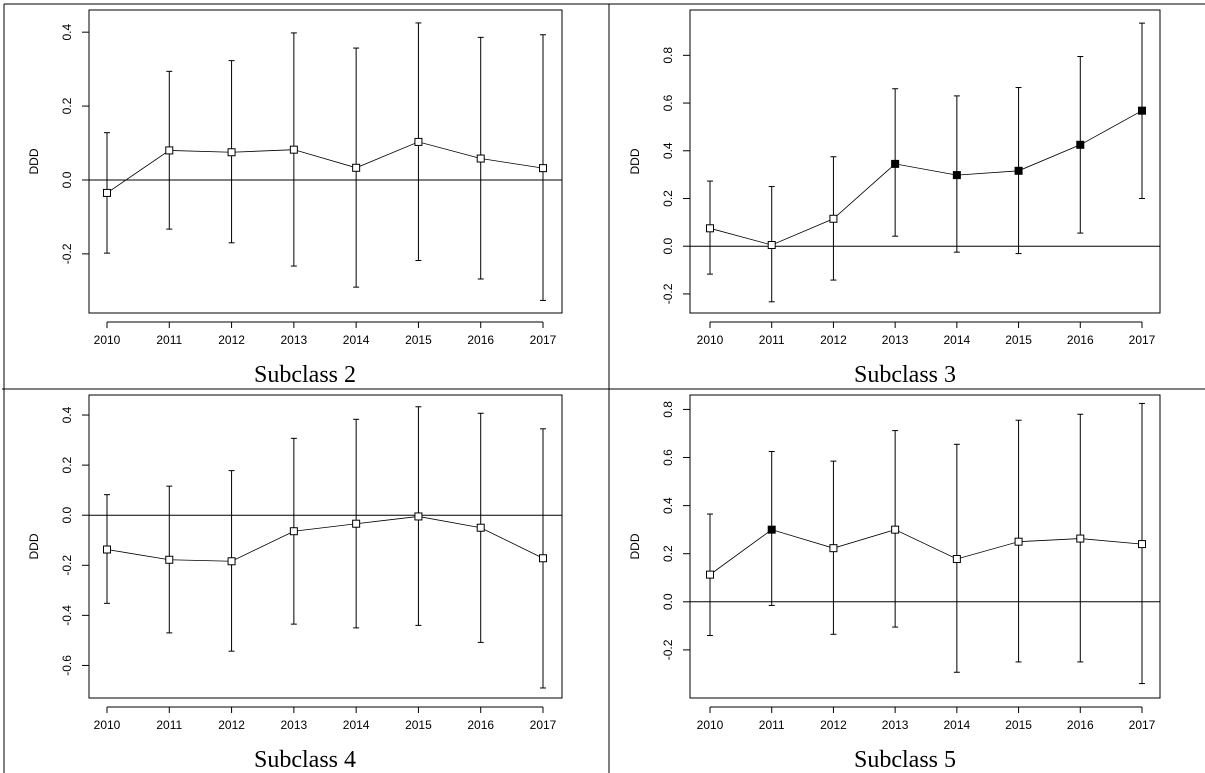  I want to click on panel-caption: Subclass 4, so click(305, 760).